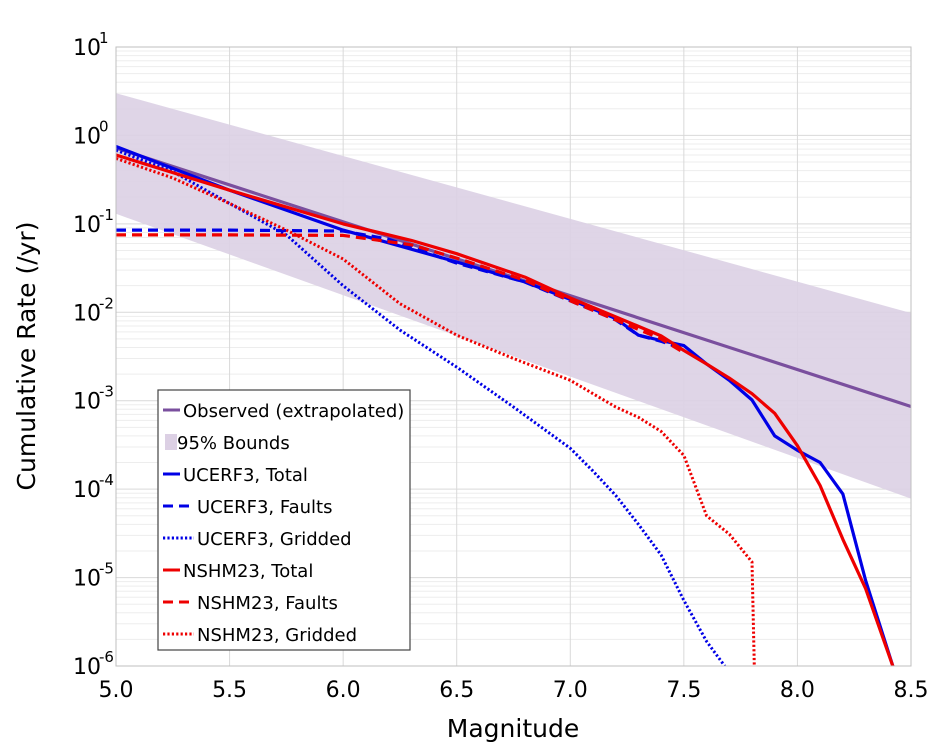 This screenshot has width=950, height=750. Describe the element at coordinates (116, 690) in the screenshot. I see `x-tick-label: 5.0` at that location.